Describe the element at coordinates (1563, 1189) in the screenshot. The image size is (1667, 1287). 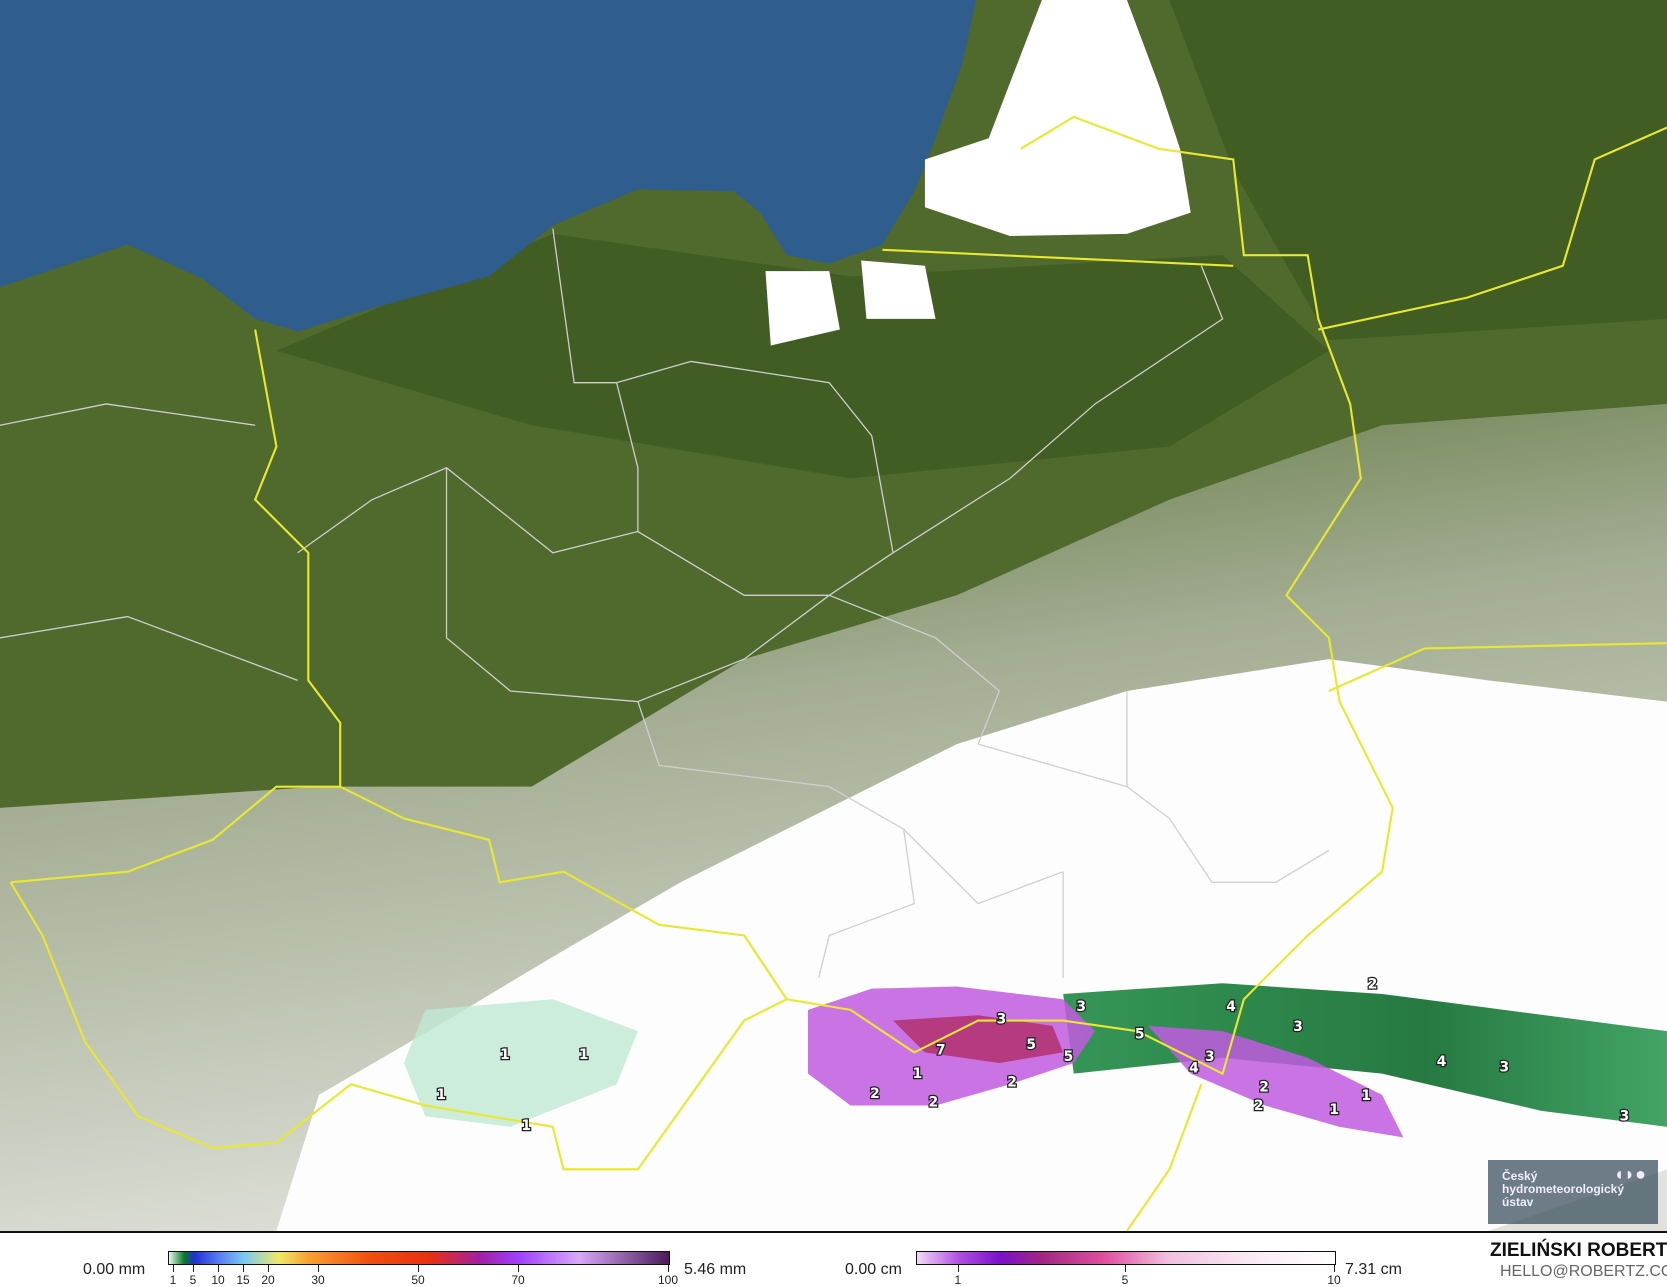
I see `logo-line-2: hydrometeorologický` at that location.